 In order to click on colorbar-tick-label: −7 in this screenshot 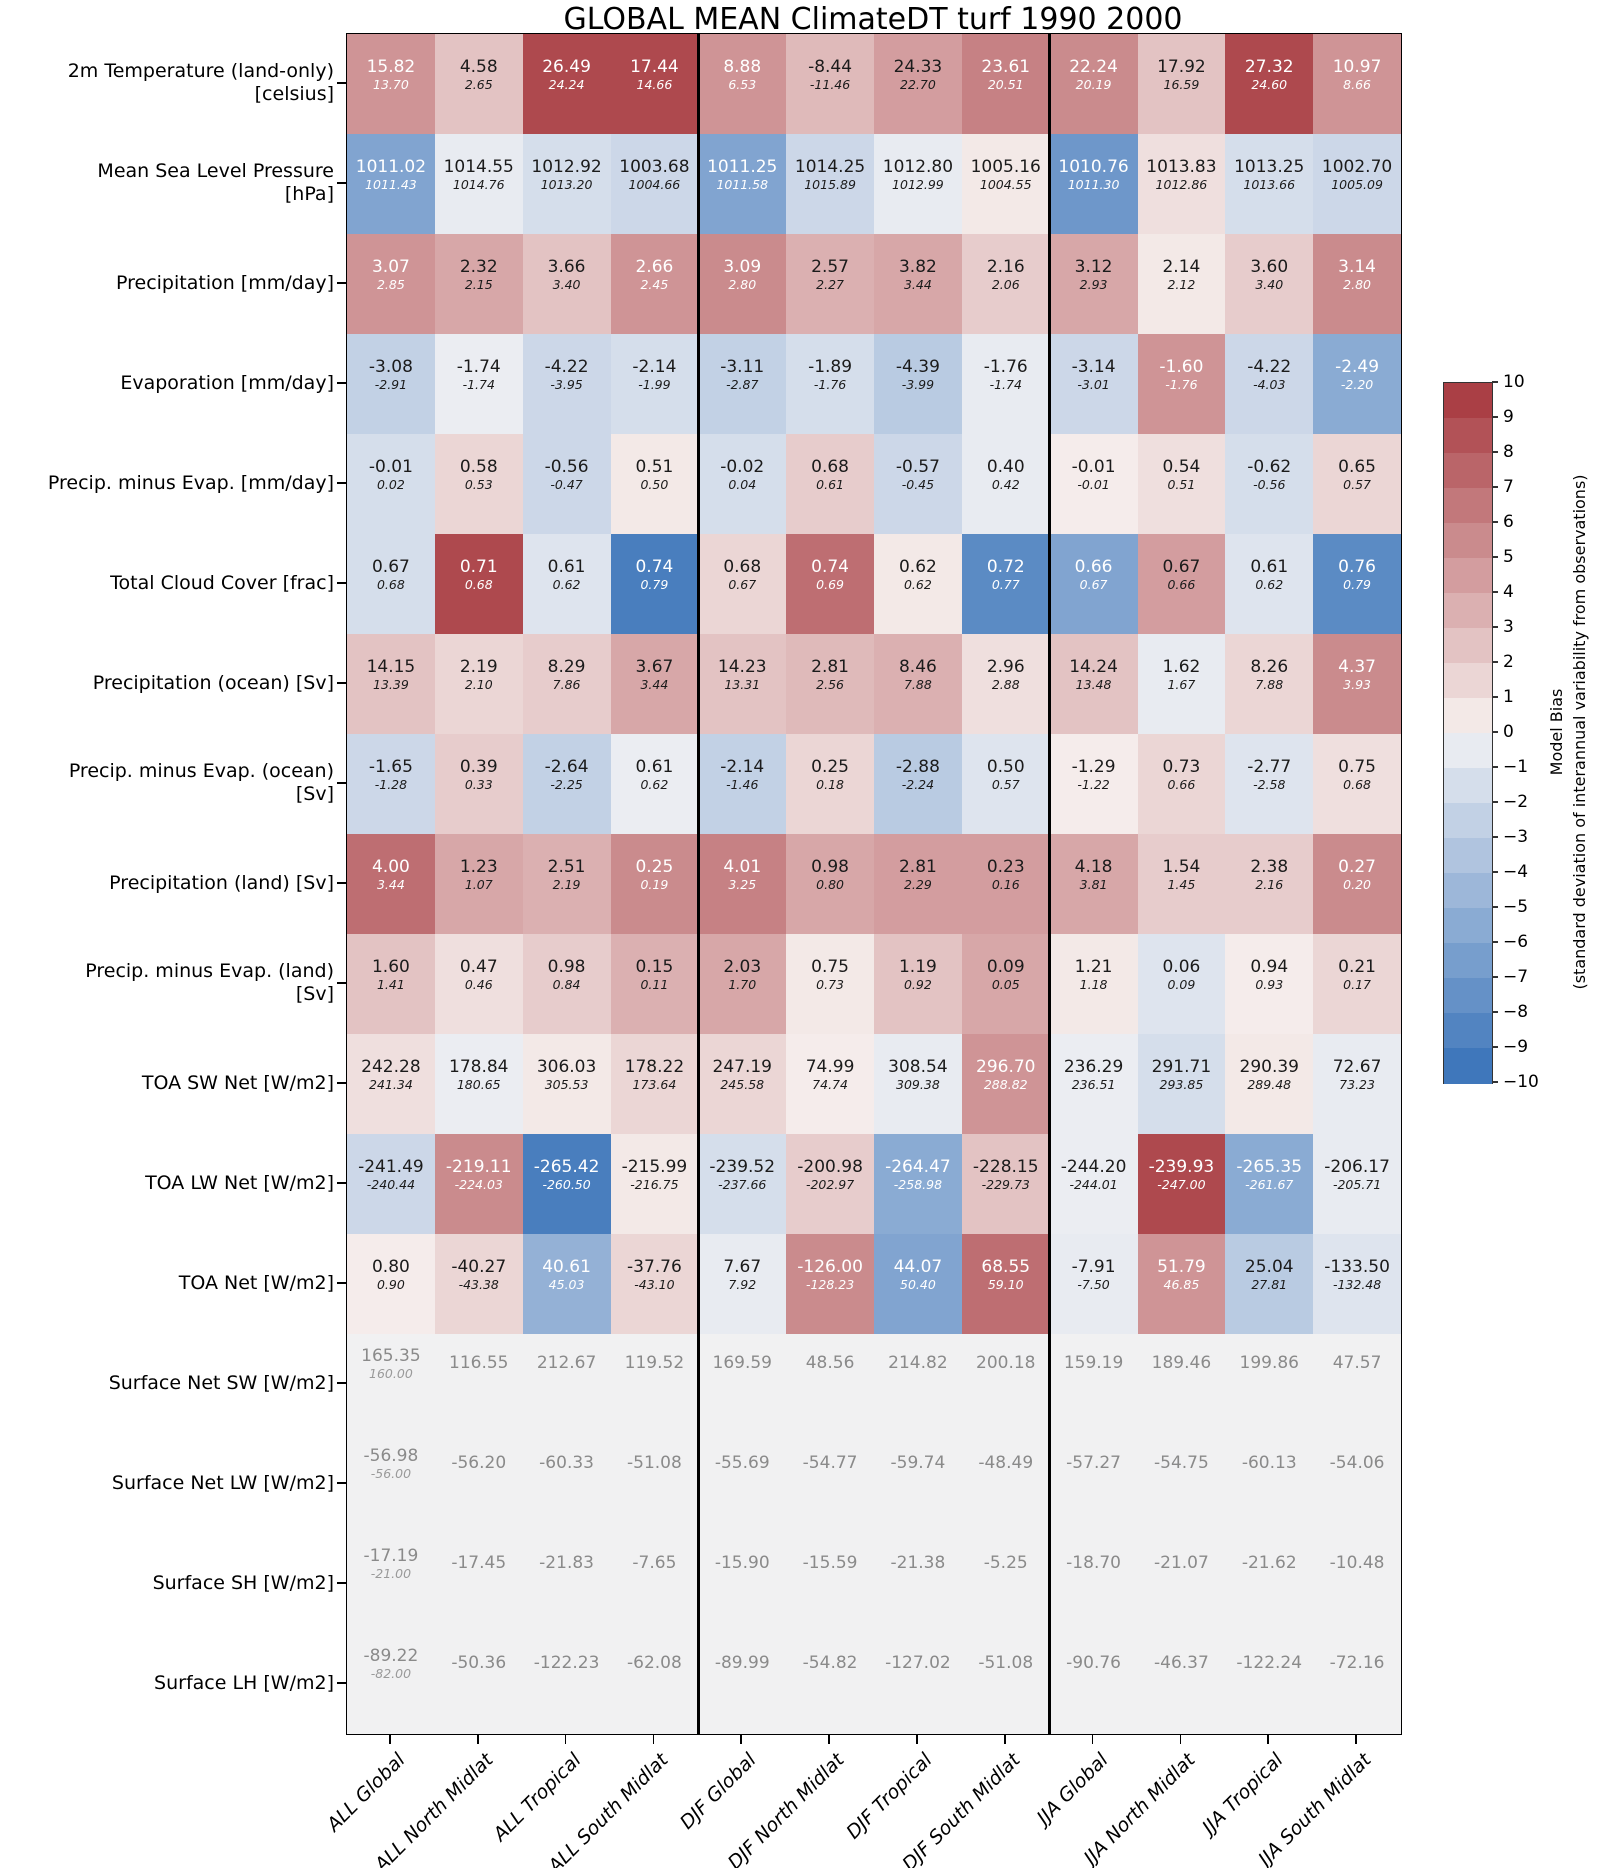, I will do `click(1516, 977)`.